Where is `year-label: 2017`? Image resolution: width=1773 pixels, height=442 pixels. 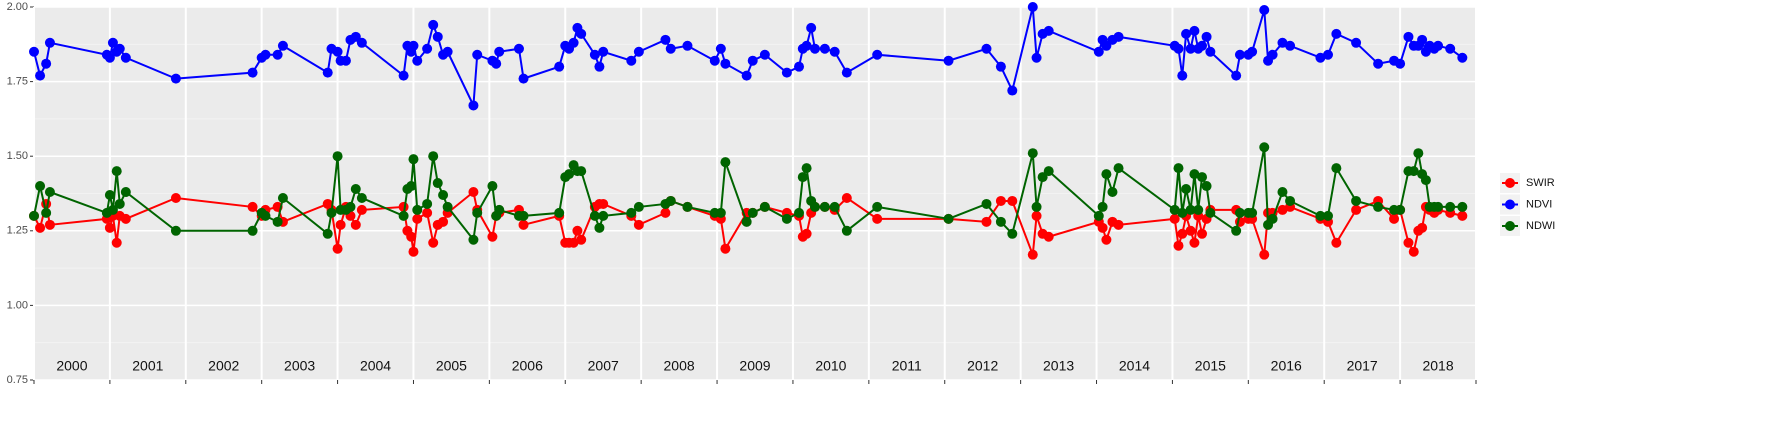 year-label: 2017 is located at coordinates (1362, 366).